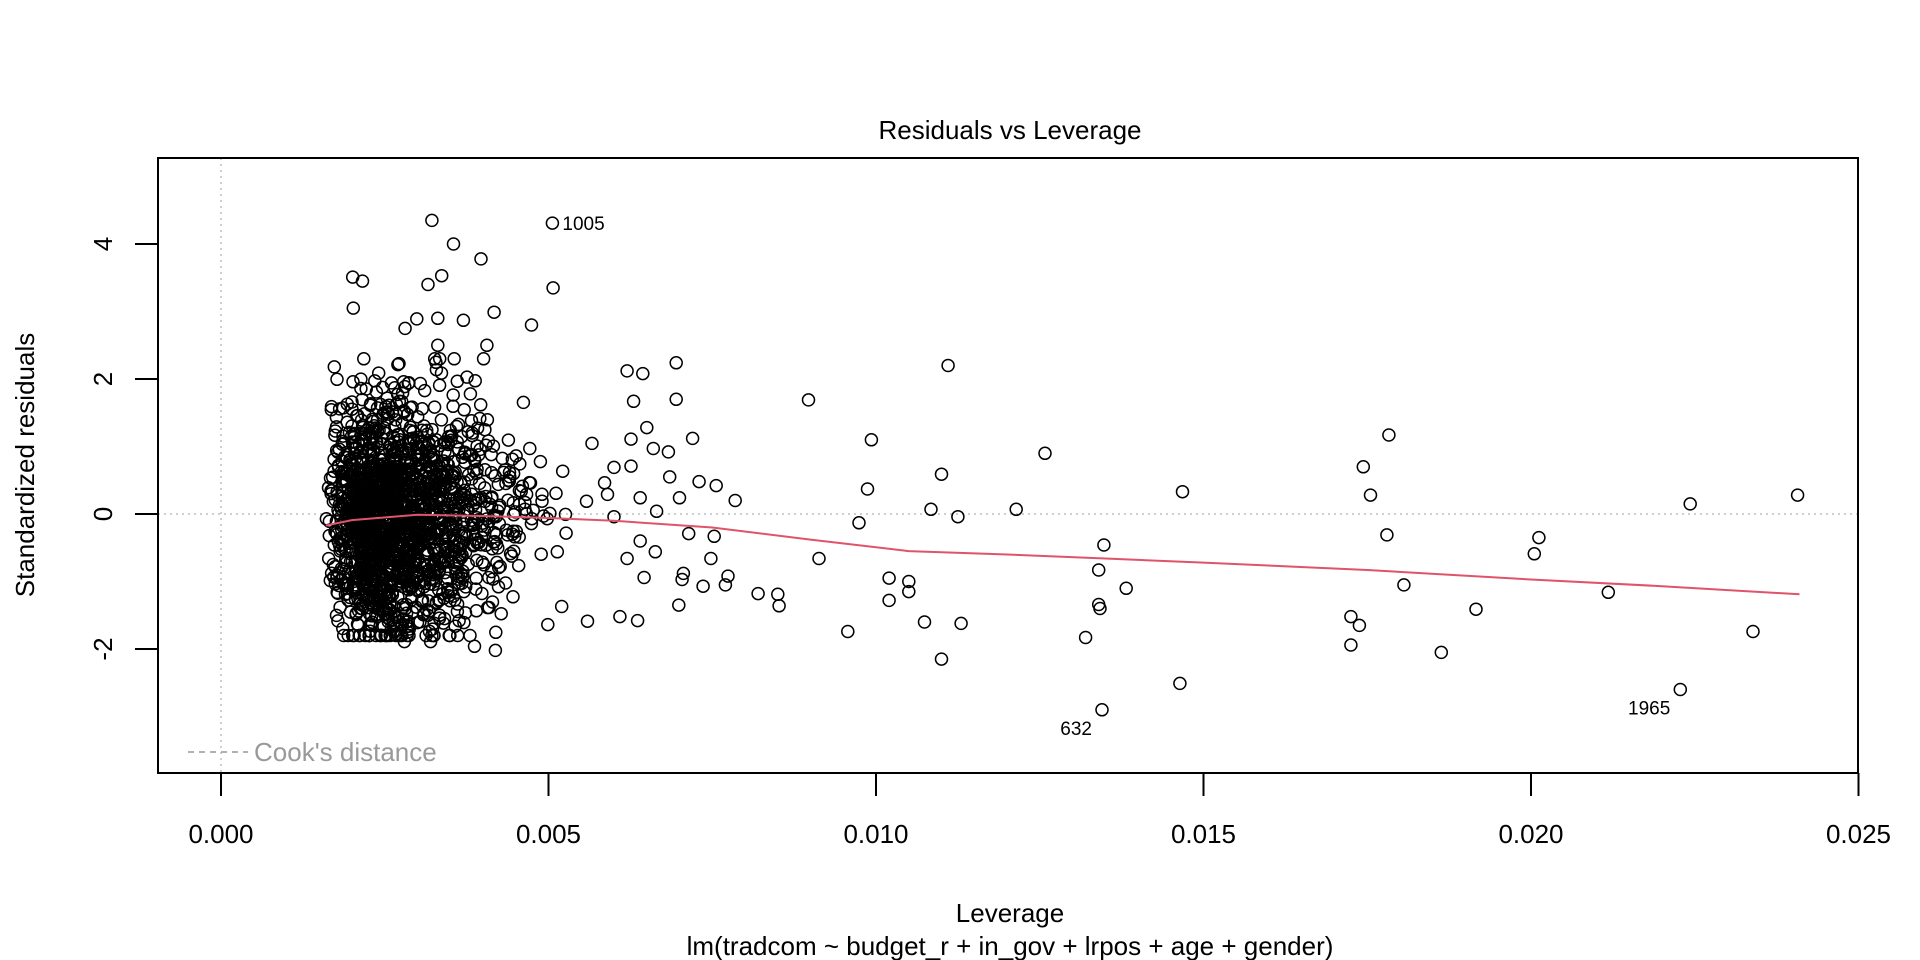 The width and height of the screenshot is (1920, 960). Describe the element at coordinates (548, 834) in the screenshot. I see `x-tick-label: 0.005` at that location.